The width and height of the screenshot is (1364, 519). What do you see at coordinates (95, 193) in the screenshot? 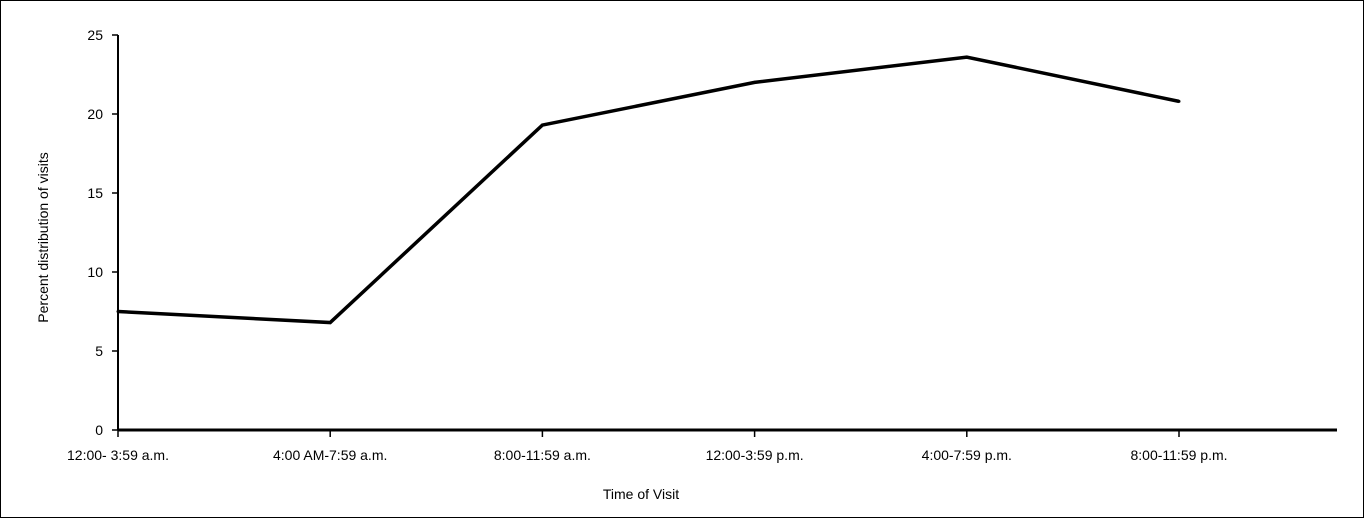
I see `y-tick-label: 15` at bounding box center [95, 193].